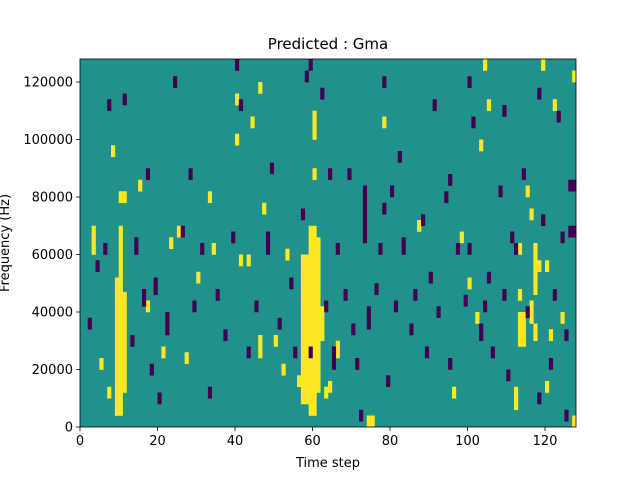 The height and width of the screenshot is (480, 640). What do you see at coordinates (52, 198) in the screenshot?
I see `y-tick-label: 80000` at bounding box center [52, 198].